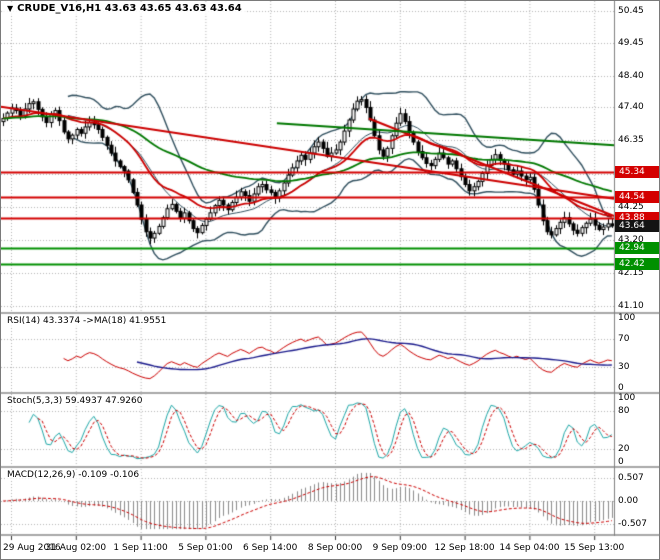 This screenshot has width=660, height=560. Describe the element at coordinates (32, 548) in the screenshot. I see `time-axis-label: 29 Aug 2016` at that location.